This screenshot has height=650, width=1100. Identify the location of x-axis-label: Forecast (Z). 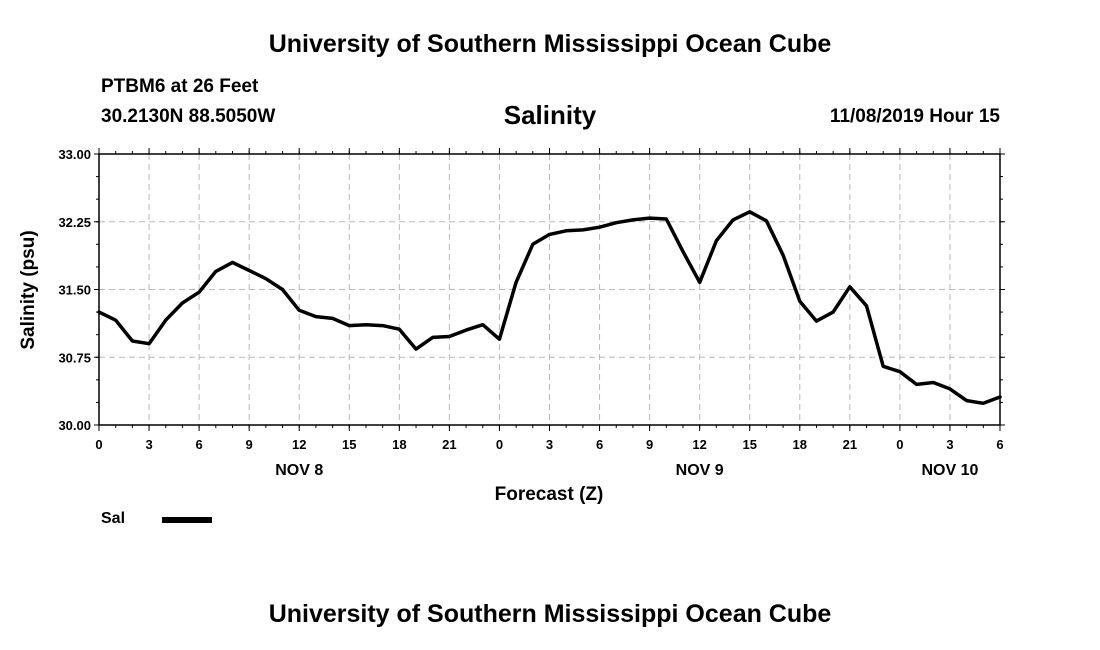
(549, 494).